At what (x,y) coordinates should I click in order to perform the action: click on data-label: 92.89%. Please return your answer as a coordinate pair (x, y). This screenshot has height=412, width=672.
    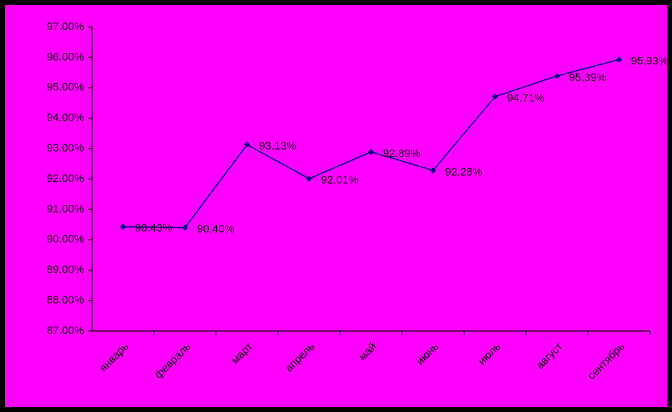
    Looking at the image, I should click on (402, 154).